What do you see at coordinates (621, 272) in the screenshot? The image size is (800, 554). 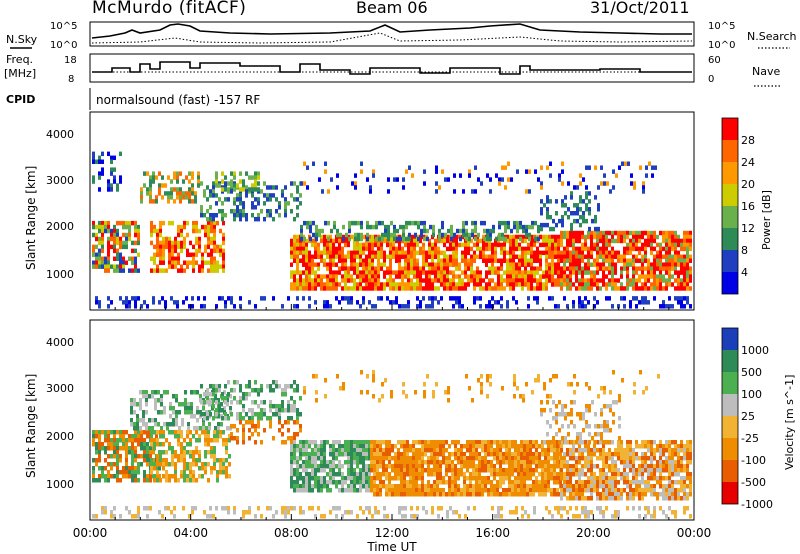 I see `power-cell-2078` at bounding box center [621, 272].